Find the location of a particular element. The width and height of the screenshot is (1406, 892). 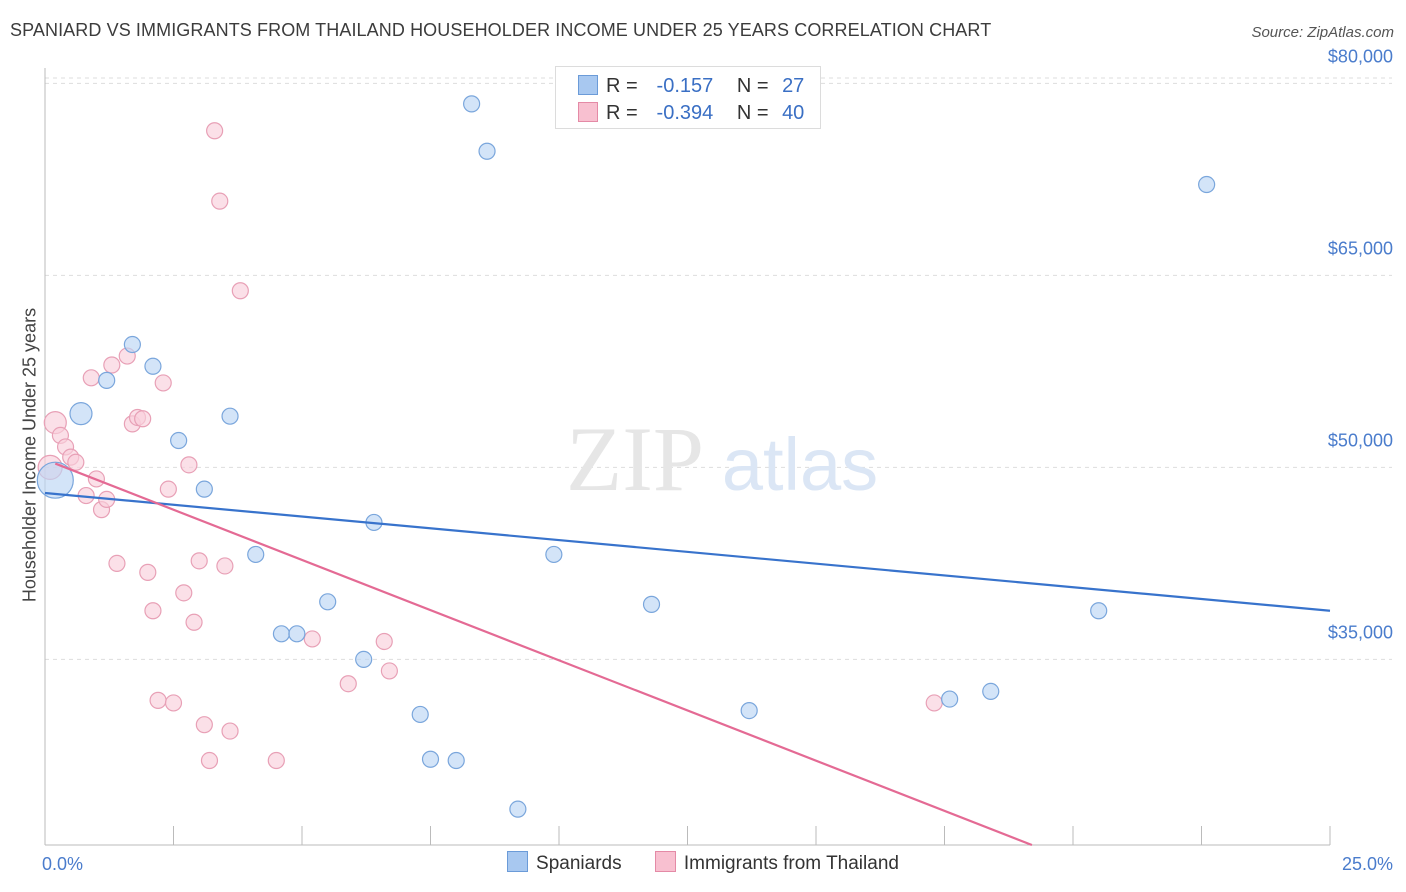

x-tick-label: 0.0% is located at coordinates (62, 864).